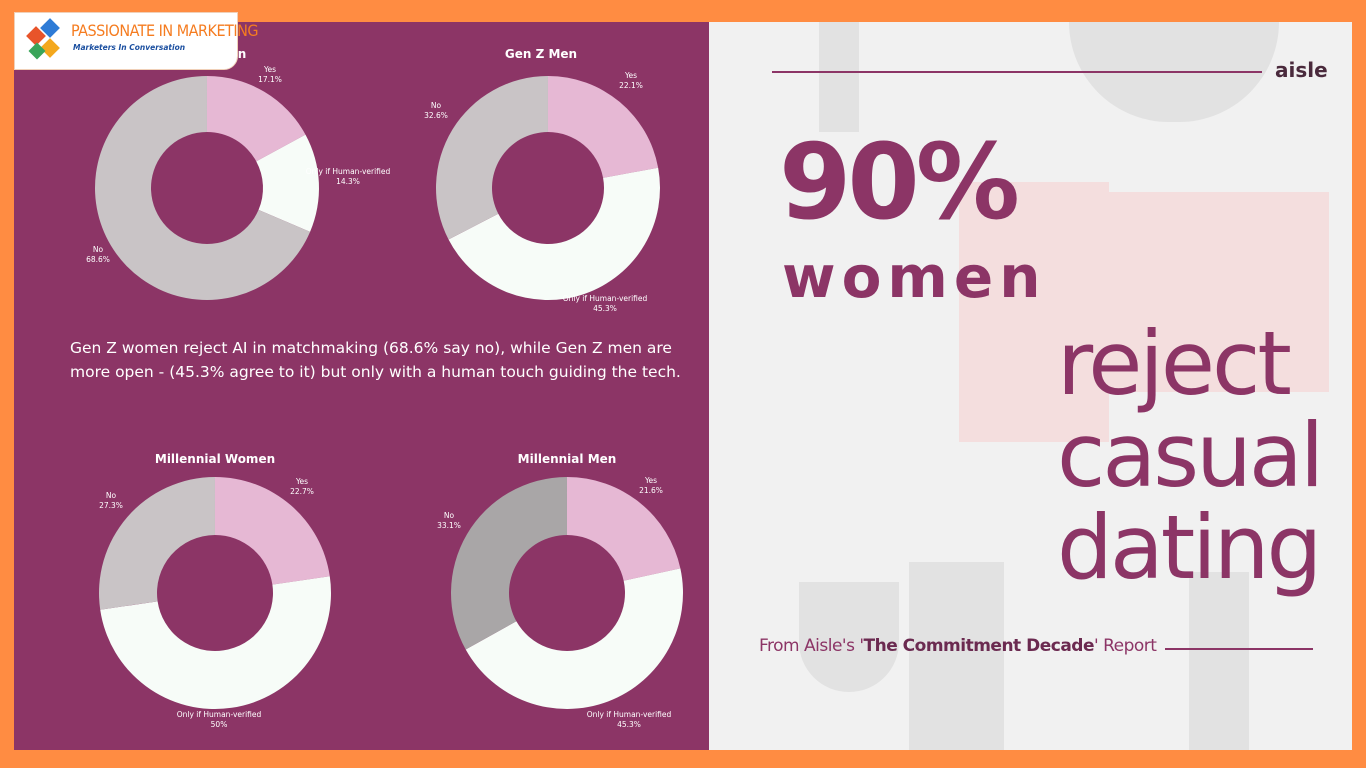 The image size is (1366, 768). I want to click on slice-value-label: 68.6%, so click(98, 259).